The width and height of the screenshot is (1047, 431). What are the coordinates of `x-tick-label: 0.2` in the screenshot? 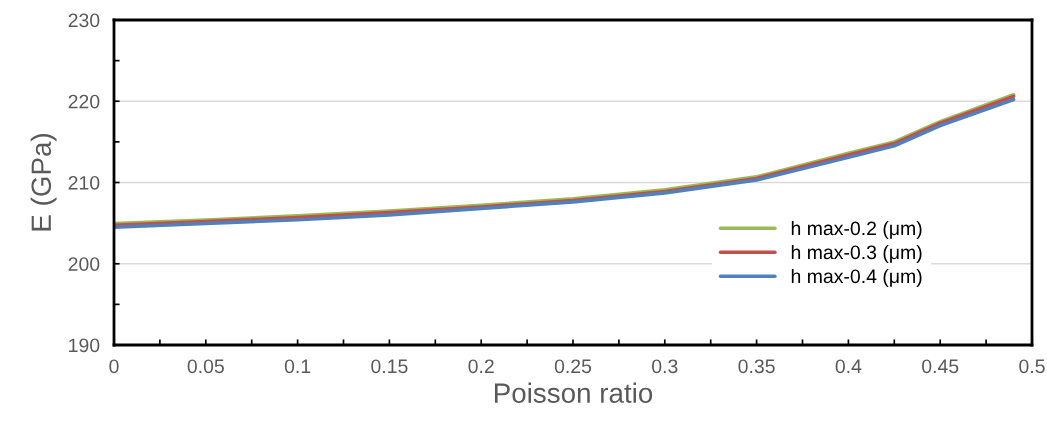 It's located at (481, 366).